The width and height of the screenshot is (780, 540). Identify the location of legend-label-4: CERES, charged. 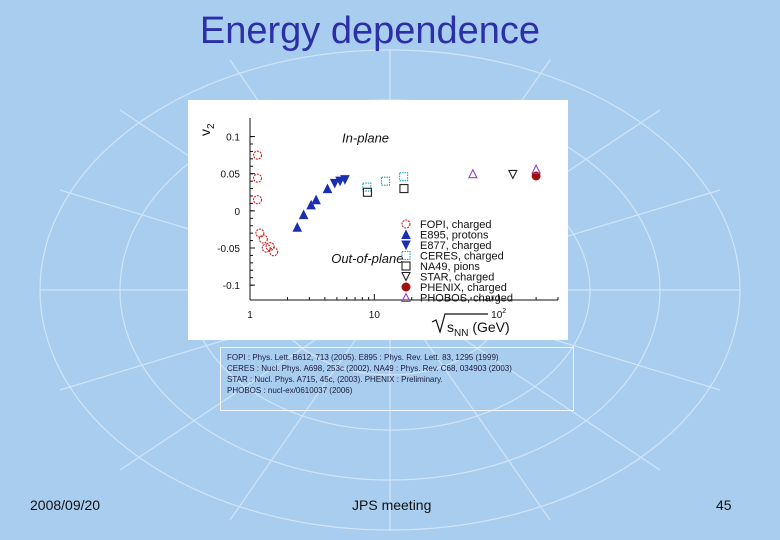
(462, 257).